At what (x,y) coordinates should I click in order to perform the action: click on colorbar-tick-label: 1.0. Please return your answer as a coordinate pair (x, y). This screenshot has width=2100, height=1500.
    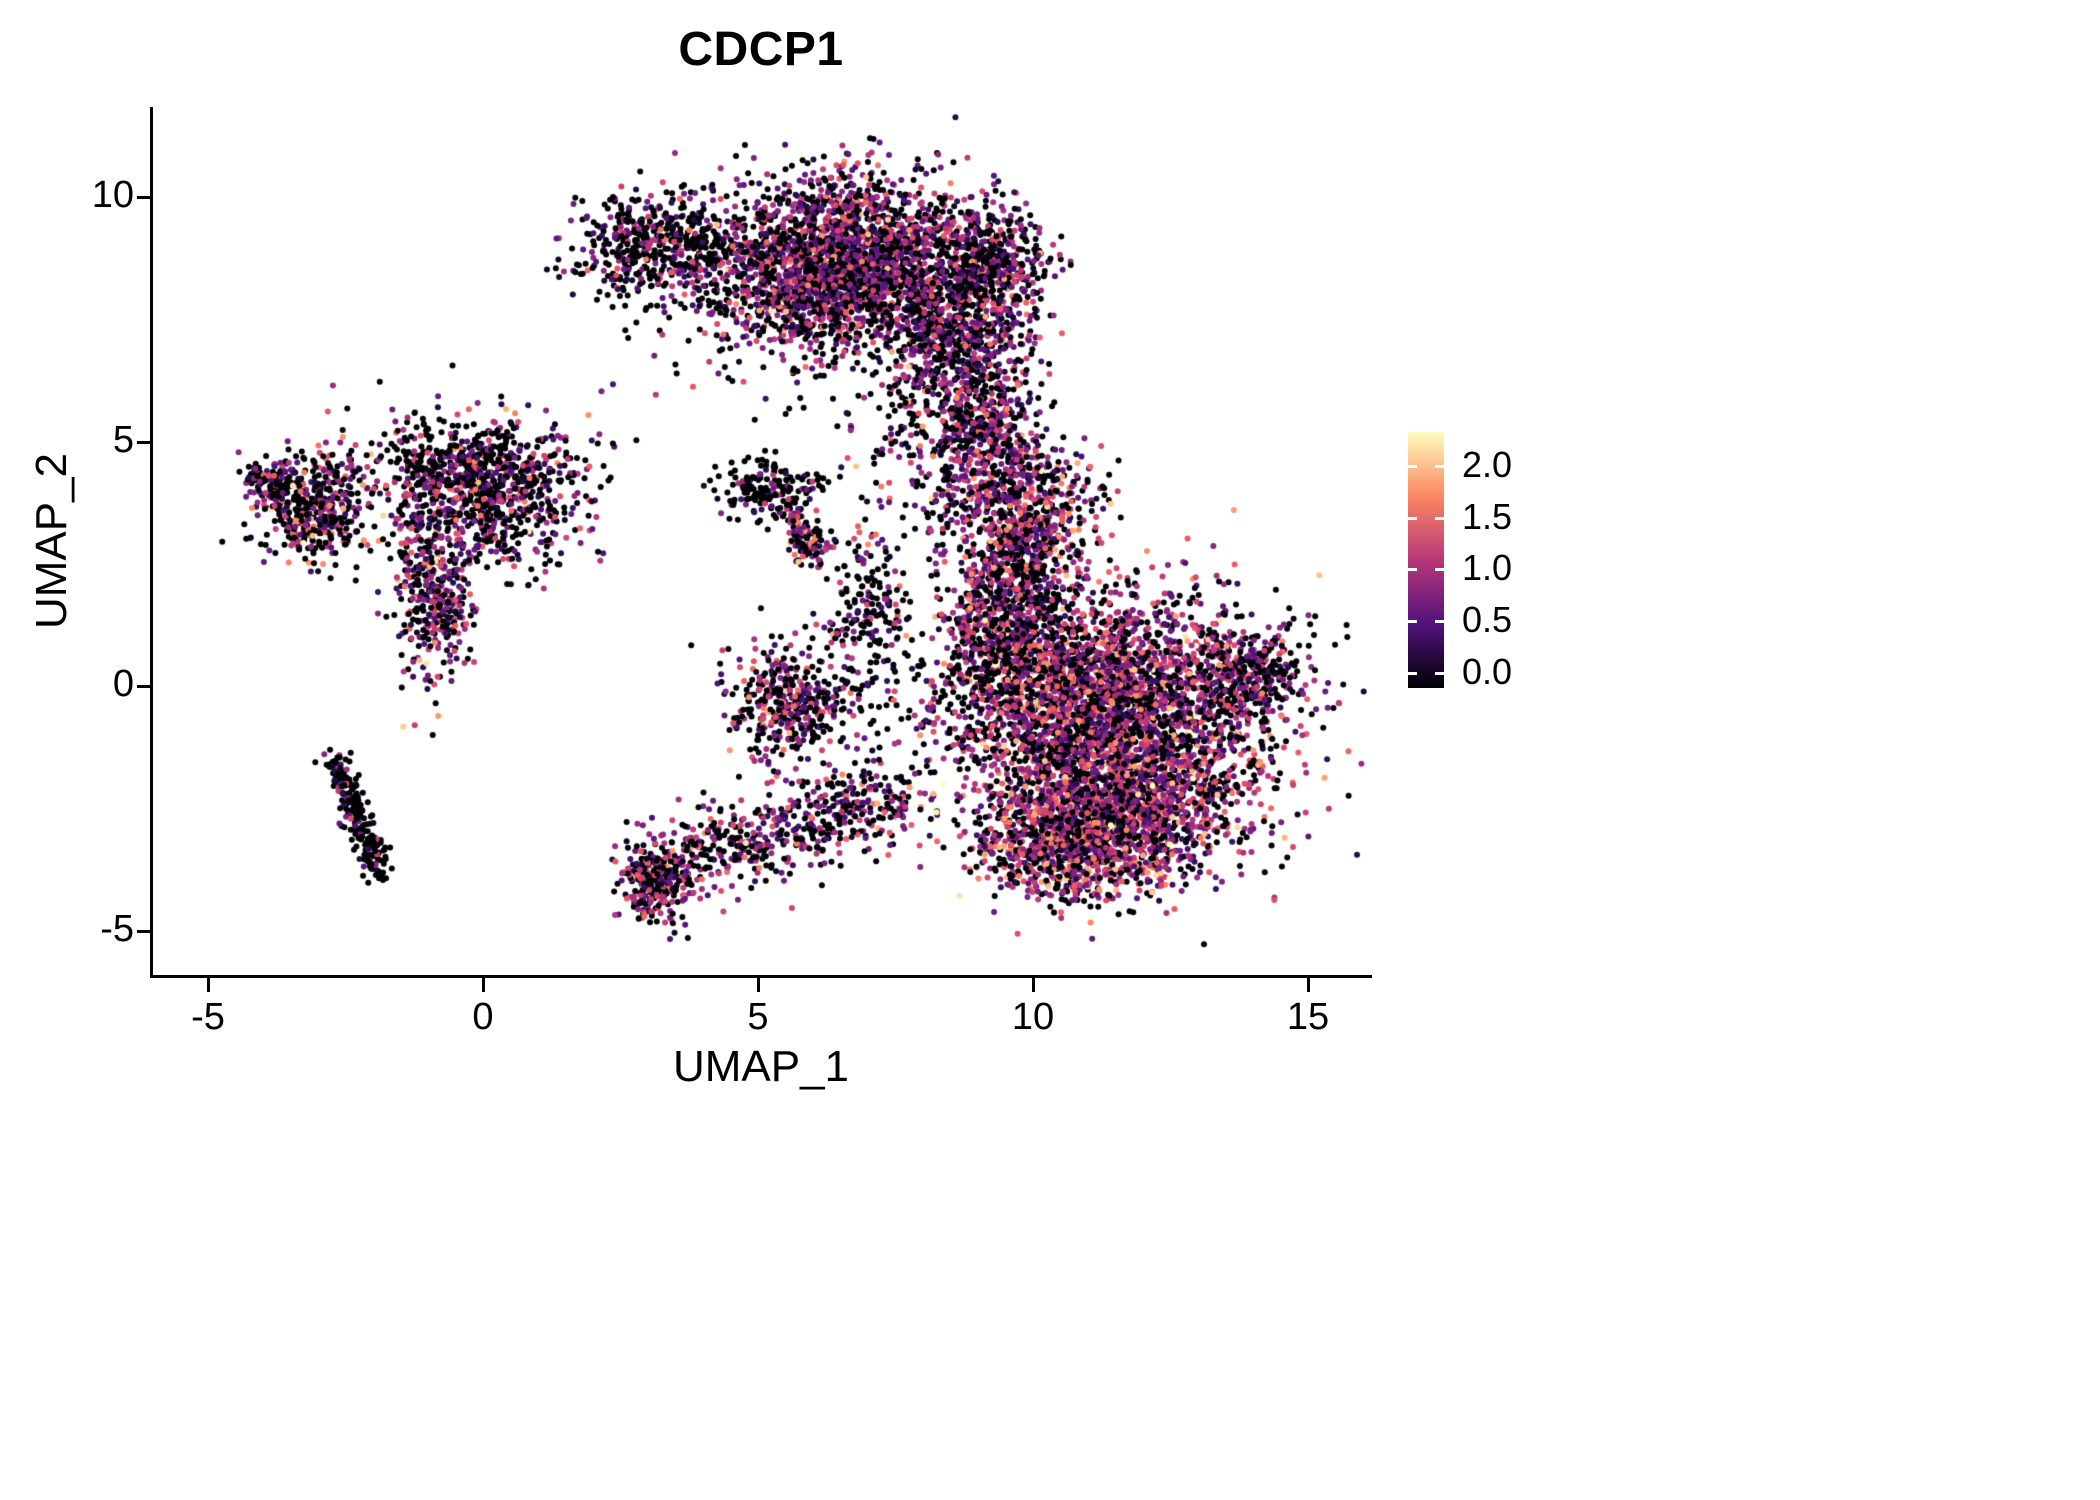
    Looking at the image, I should click on (1487, 568).